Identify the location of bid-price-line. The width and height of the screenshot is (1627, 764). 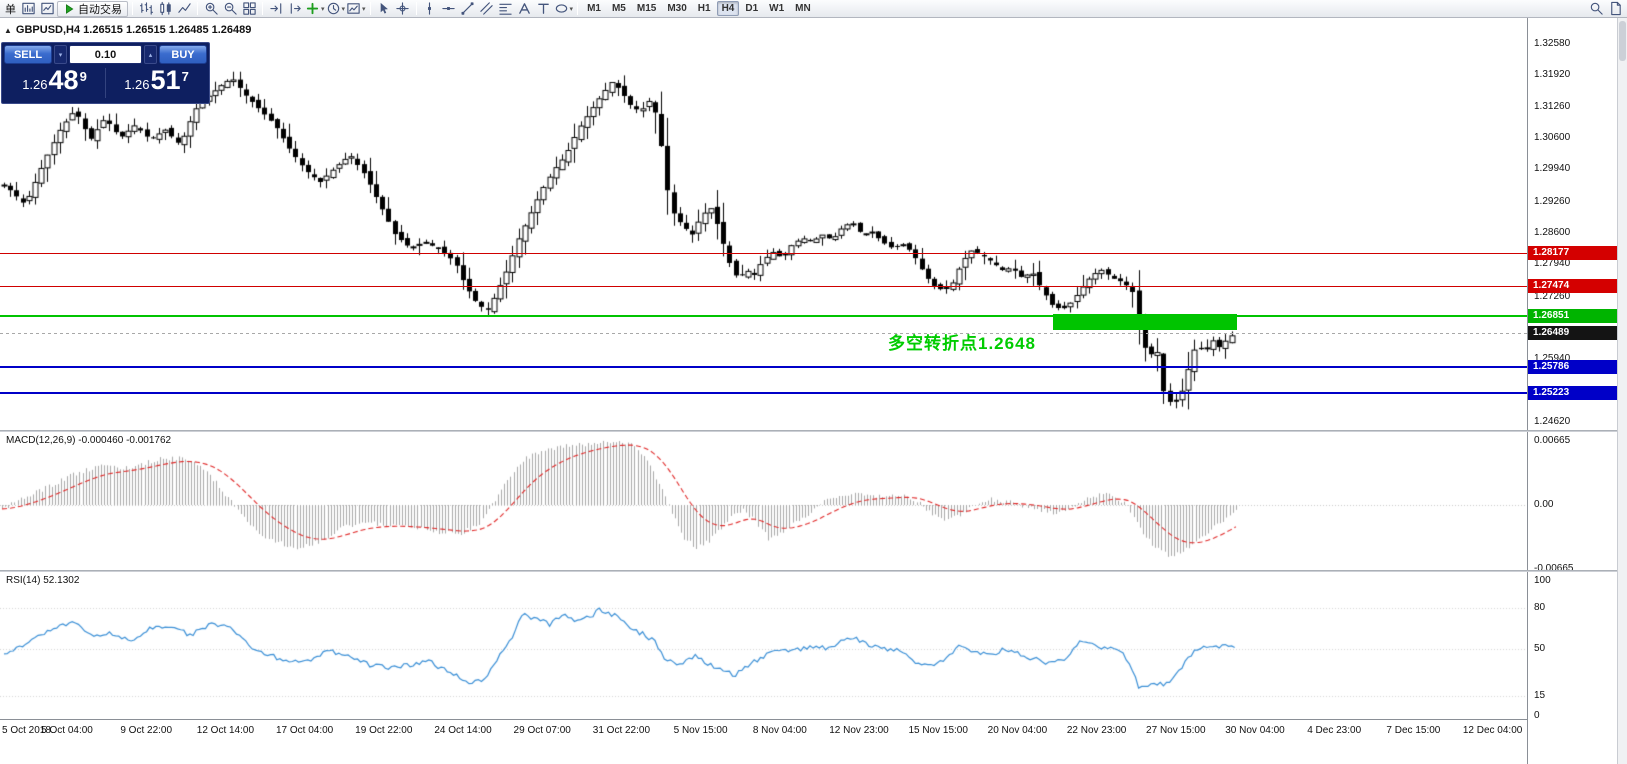
(763, 333).